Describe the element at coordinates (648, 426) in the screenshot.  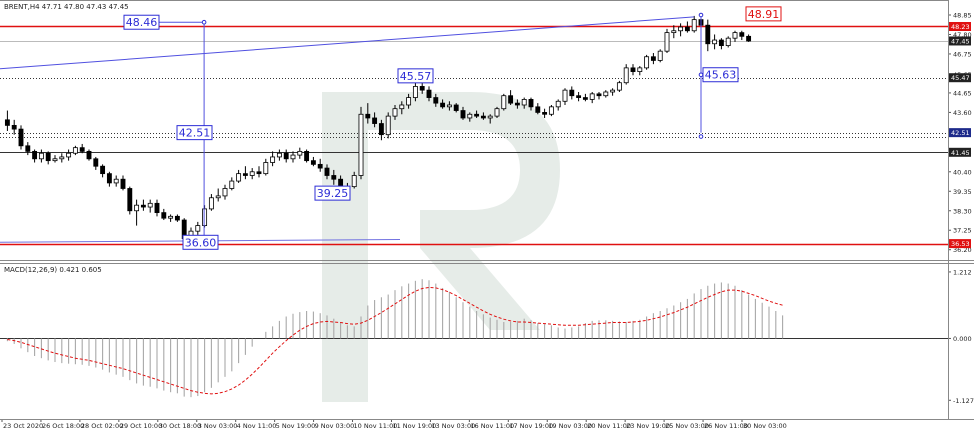
I see `time-tick-label: 23 Nov 19:00` at that location.